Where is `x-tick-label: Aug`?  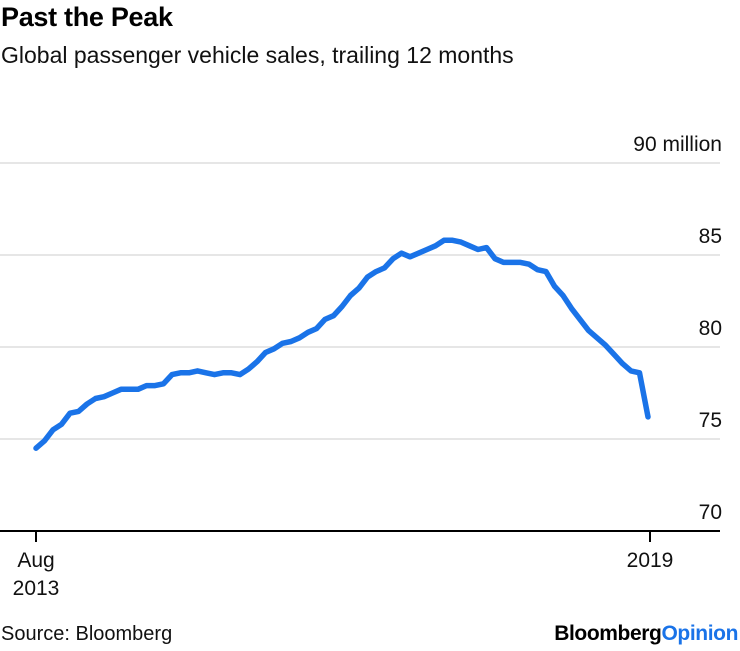 x-tick-label: Aug is located at coordinates (35, 560).